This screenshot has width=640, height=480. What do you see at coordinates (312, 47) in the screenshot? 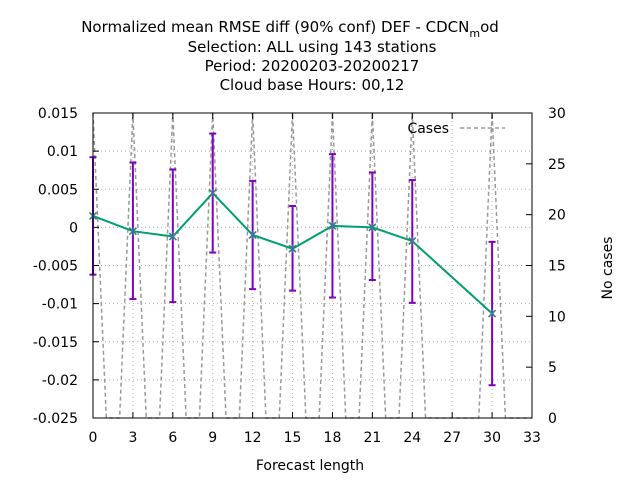
I see `title-line-2: Selection: ALL using 143 stations` at bounding box center [312, 47].